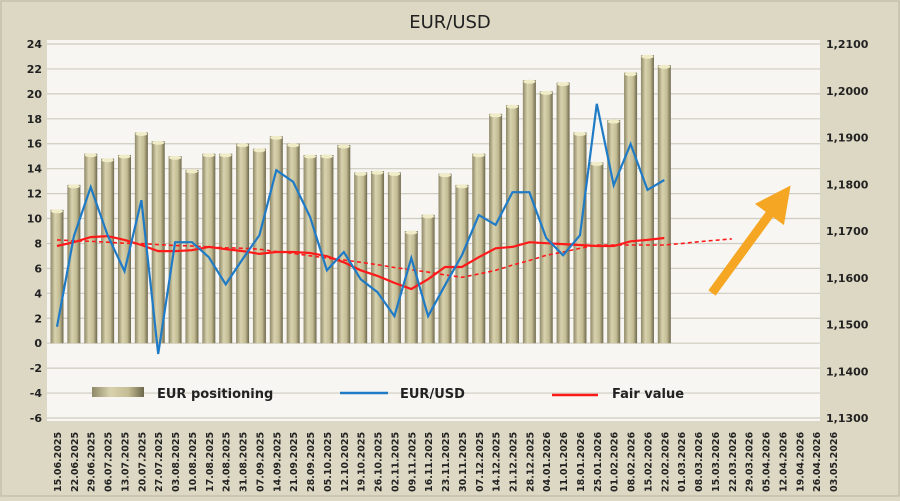 The width and height of the screenshot is (900, 501). I want to click on x-tick-label: 11.01.2026, so click(564, 462).